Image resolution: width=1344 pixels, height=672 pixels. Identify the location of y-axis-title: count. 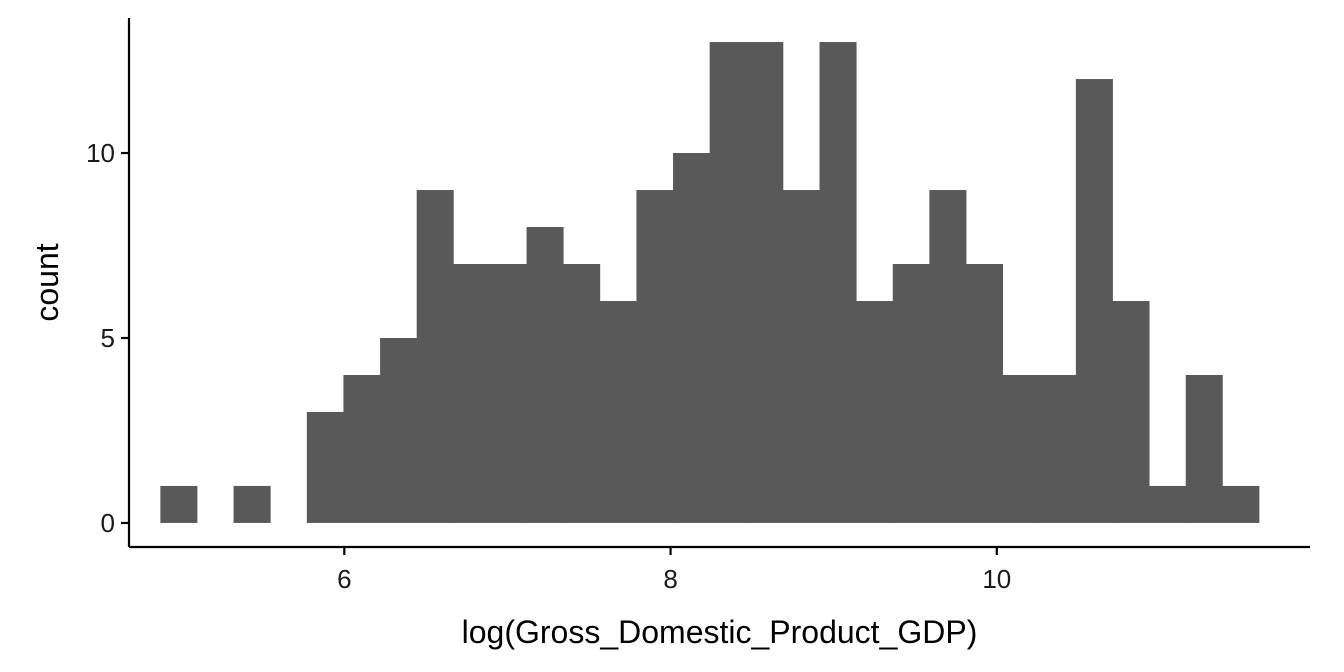
(47, 282).